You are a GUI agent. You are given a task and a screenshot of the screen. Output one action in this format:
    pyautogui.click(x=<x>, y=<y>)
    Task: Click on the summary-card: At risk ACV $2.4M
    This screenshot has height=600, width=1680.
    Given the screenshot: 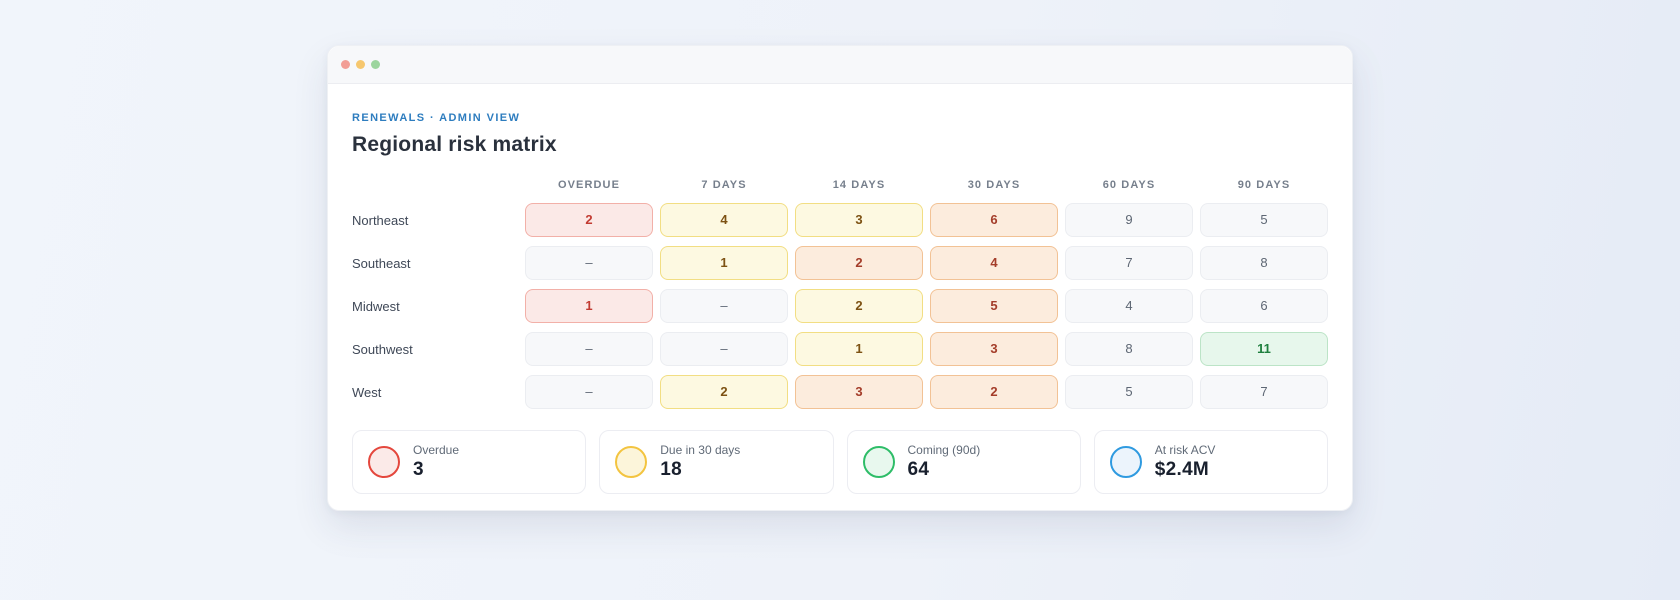 What is the action you would take?
    pyautogui.click(x=1210, y=462)
    